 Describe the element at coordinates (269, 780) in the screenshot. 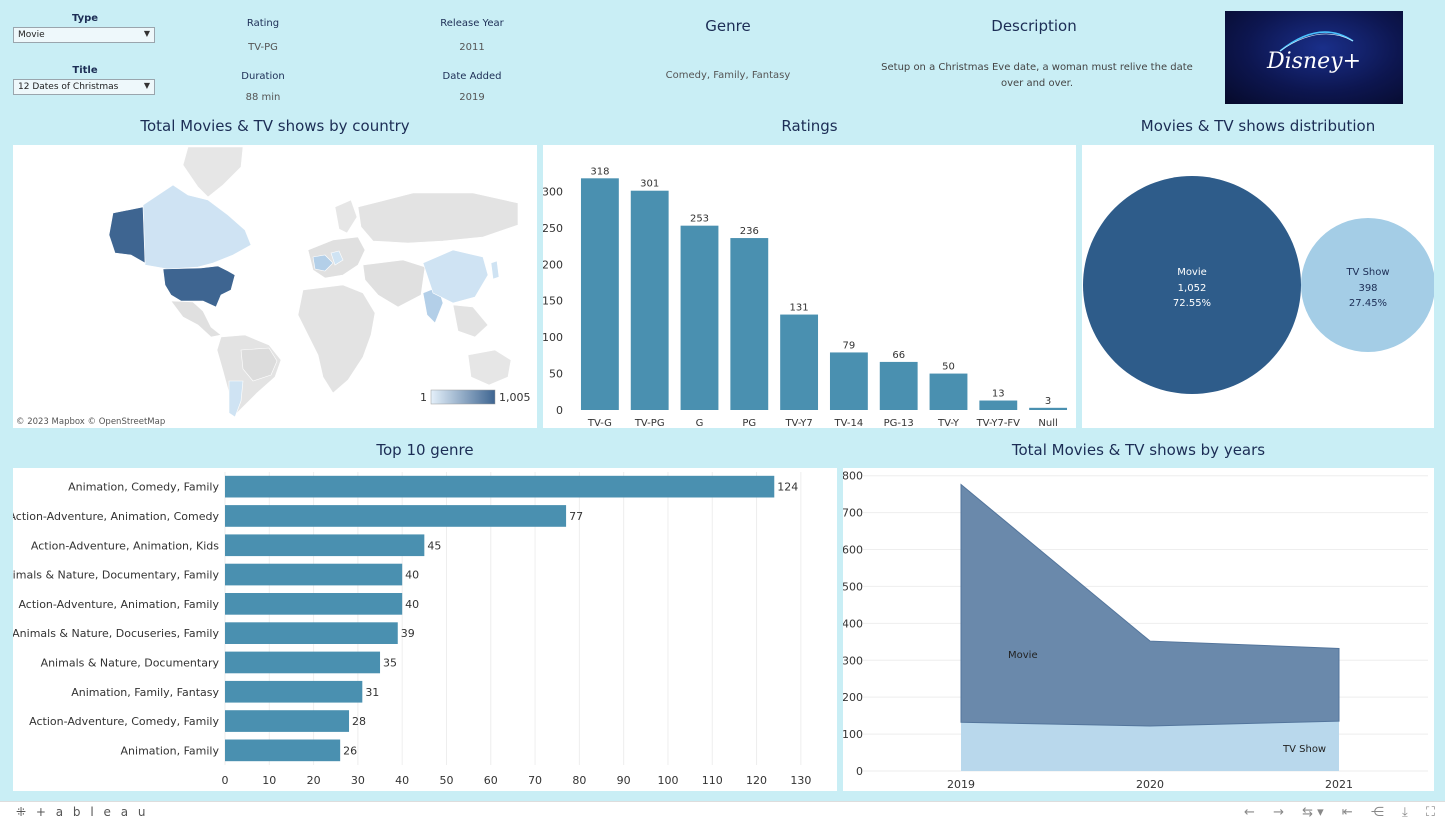

I see `genre-x-tick: 10` at that location.